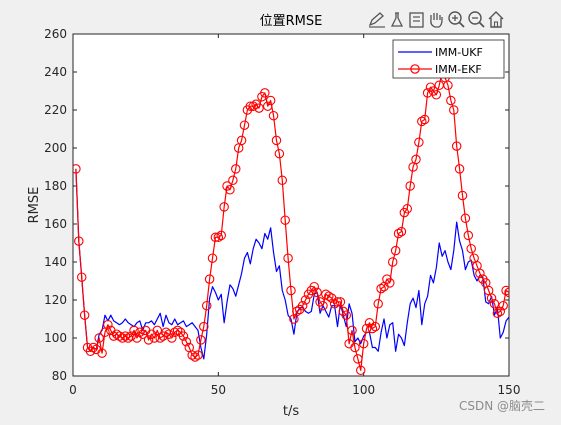 This screenshot has width=561, height=425. What do you see at coordinates (397, 19) in the screenshot?
I see `clear-icon` at bounding box center [397, 19].